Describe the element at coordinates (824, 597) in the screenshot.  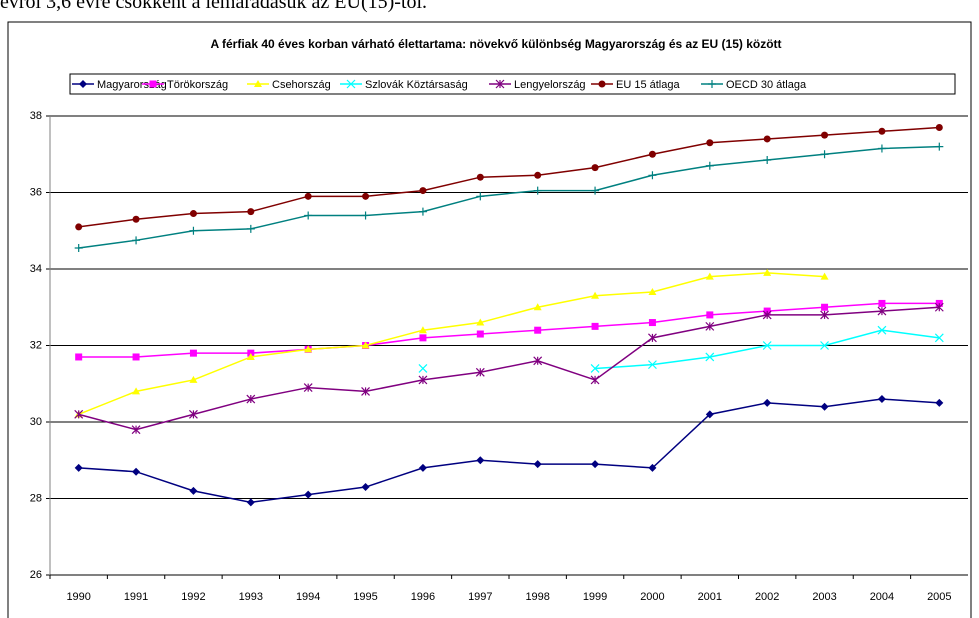
I see `x-tick-label: 2003` at that location.